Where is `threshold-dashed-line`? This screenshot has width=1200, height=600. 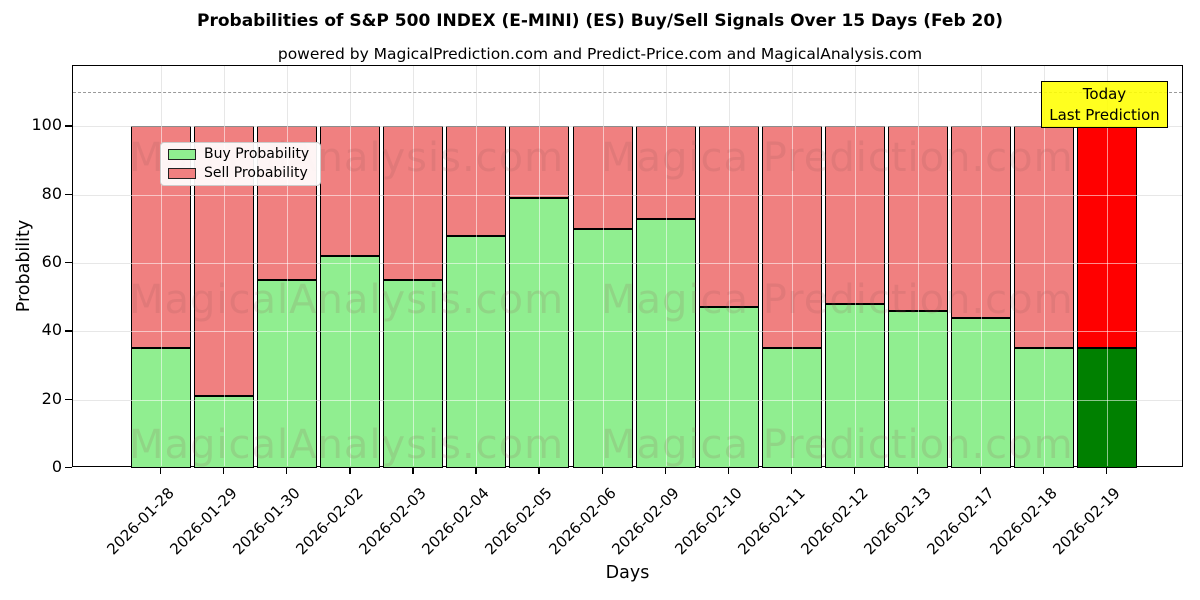 threshold-dashed-line is located at coordinates (627, 93).